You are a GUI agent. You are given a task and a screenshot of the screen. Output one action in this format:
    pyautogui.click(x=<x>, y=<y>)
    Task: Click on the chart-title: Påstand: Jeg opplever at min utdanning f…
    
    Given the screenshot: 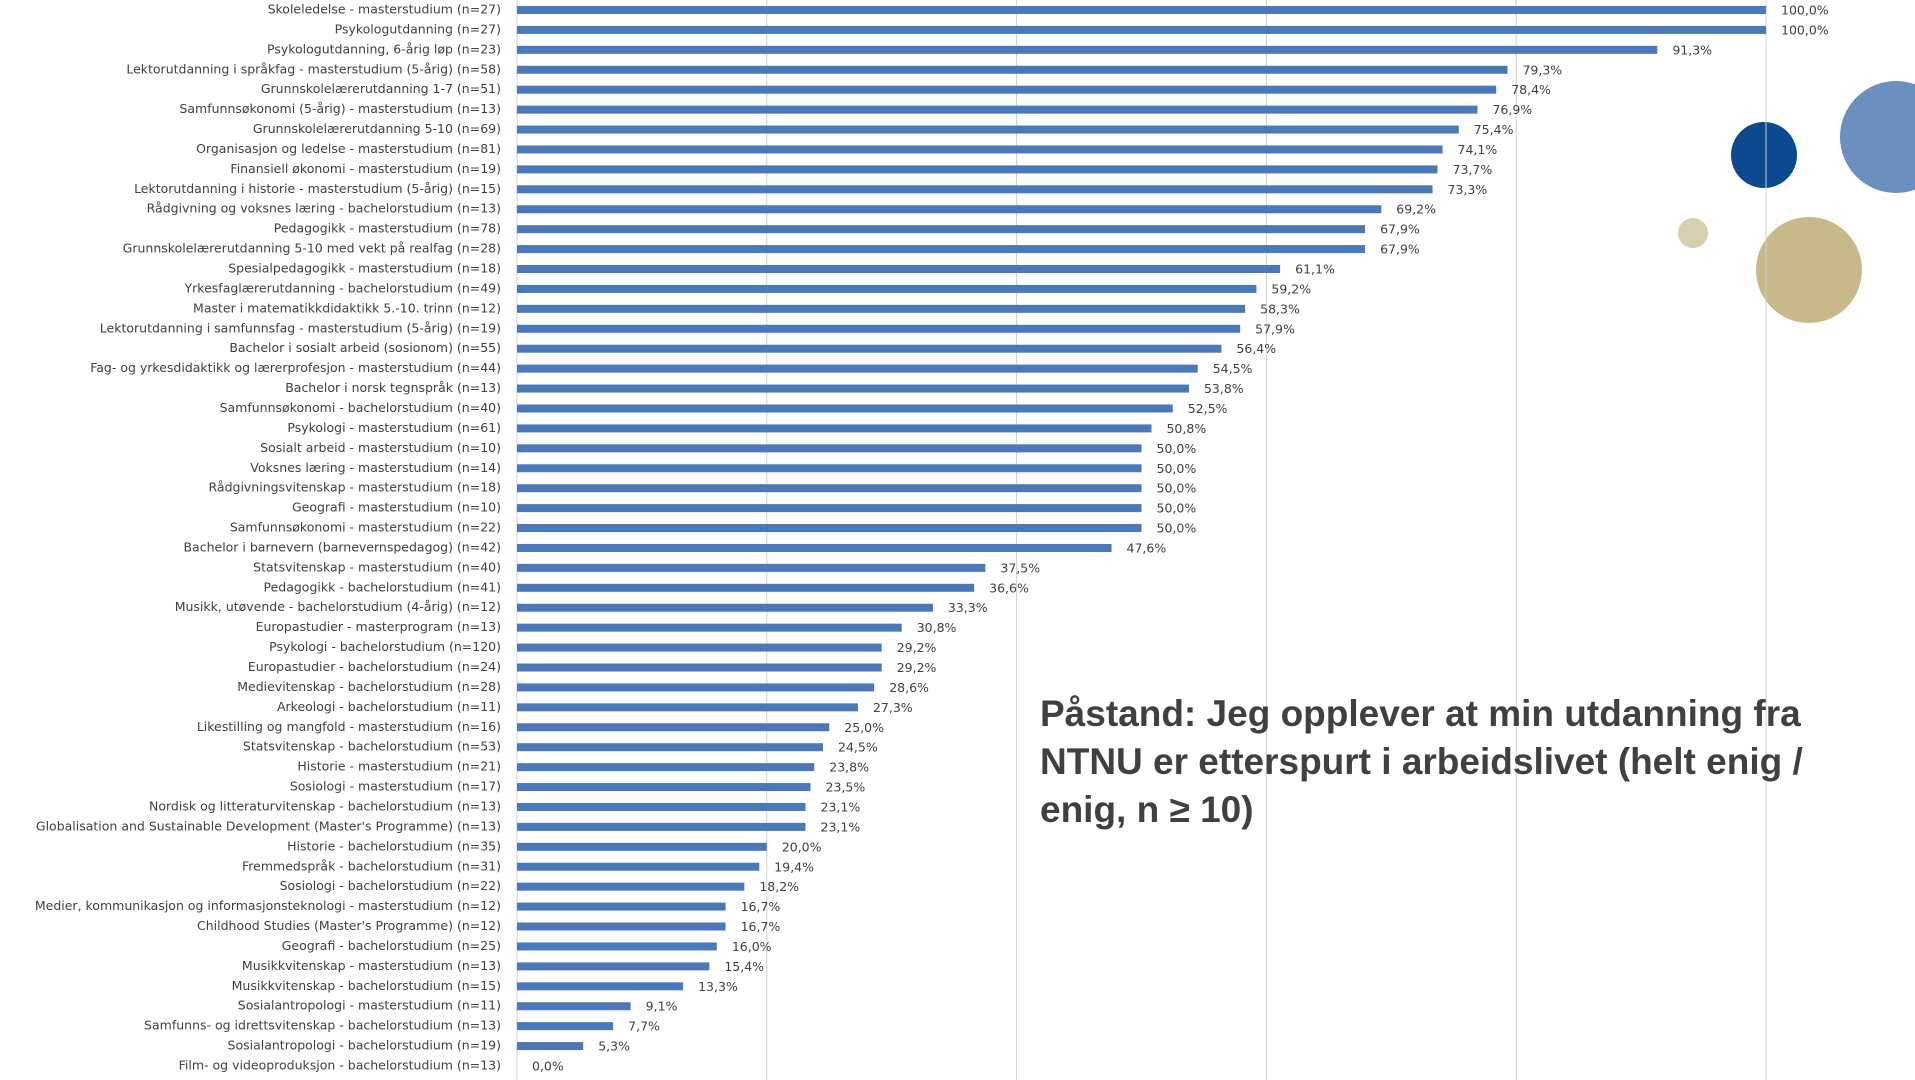 What is the action you would take?
    pyautogui.click(x=1421, y=761)
    